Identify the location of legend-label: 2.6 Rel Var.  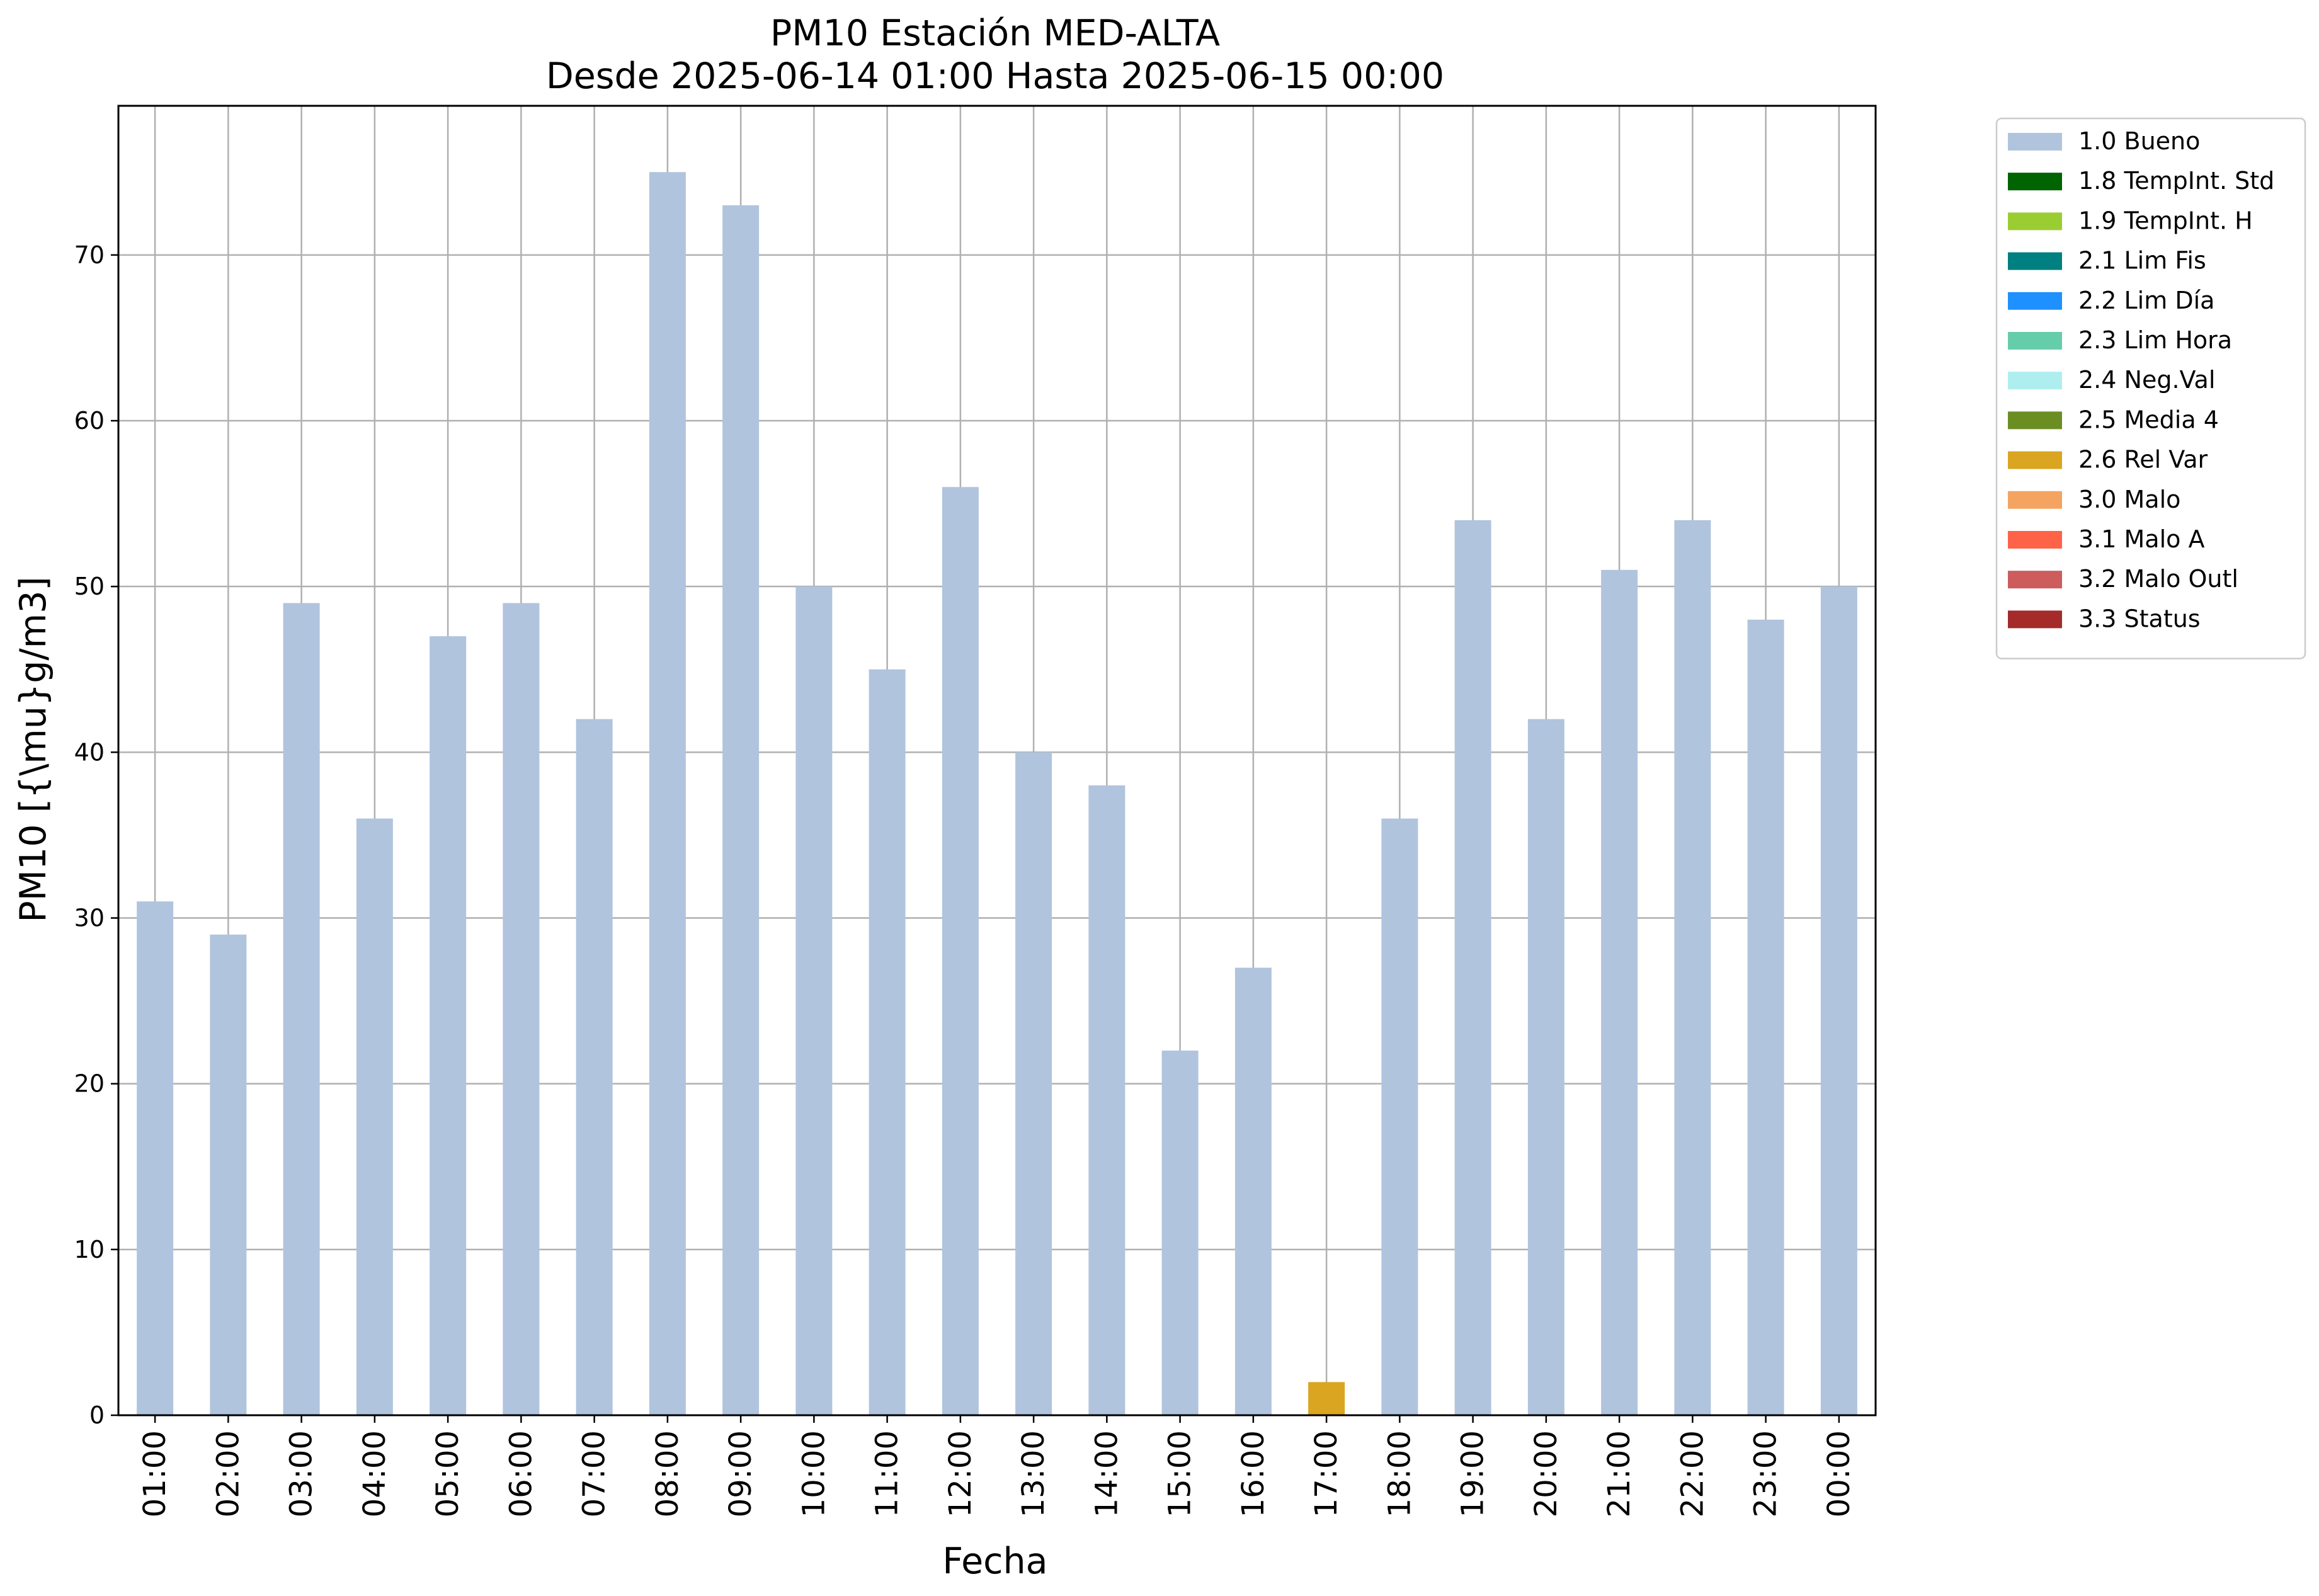
(2143, 460).